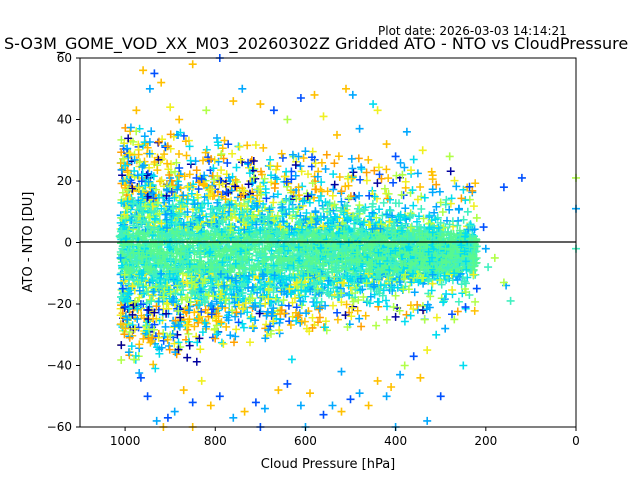 The image size is (640, 480). I want to click on plot-date: Plot date: 2026-03-03 14:14:21, so click(472, 31).